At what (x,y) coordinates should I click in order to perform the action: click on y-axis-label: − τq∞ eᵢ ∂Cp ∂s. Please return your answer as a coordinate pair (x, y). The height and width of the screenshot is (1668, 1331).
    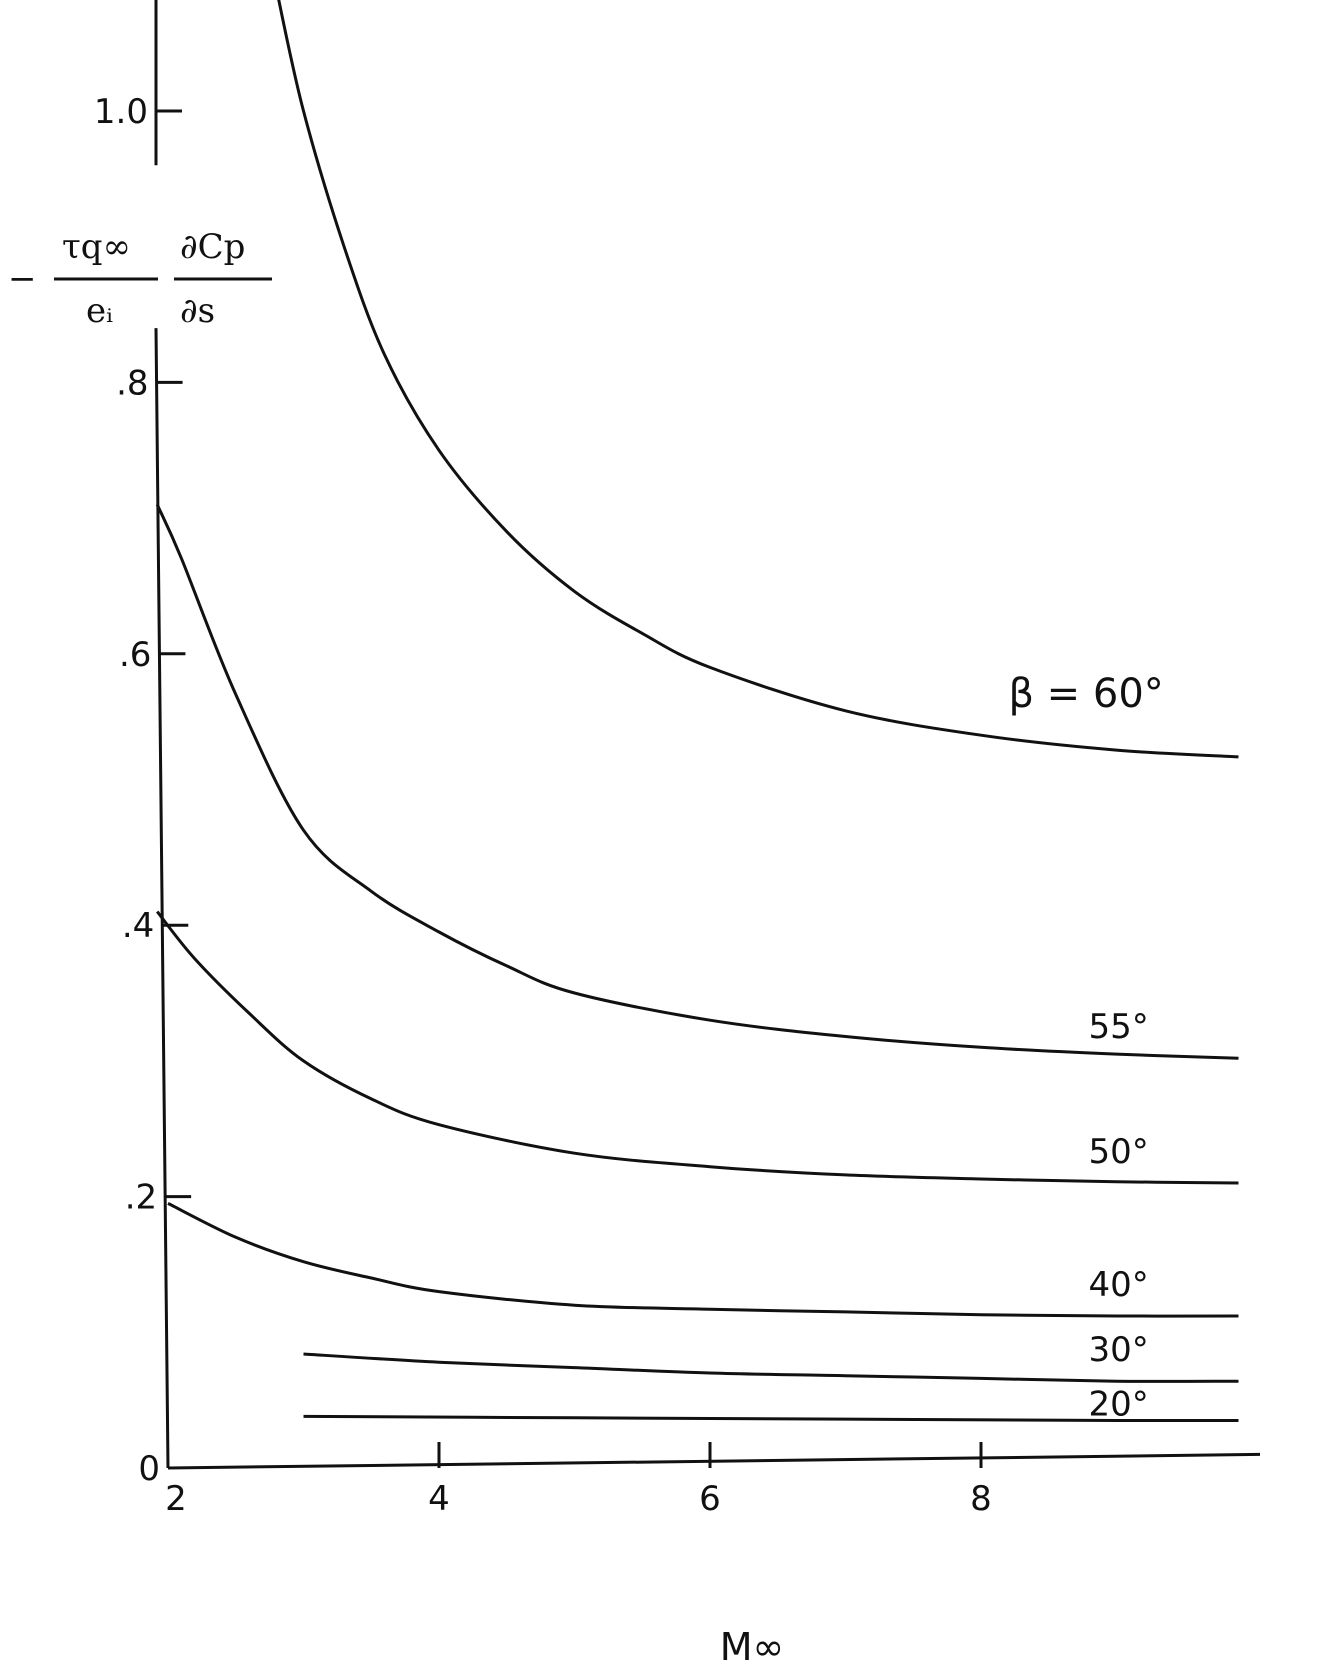
    Looking at the image, I should click on (140, 279).